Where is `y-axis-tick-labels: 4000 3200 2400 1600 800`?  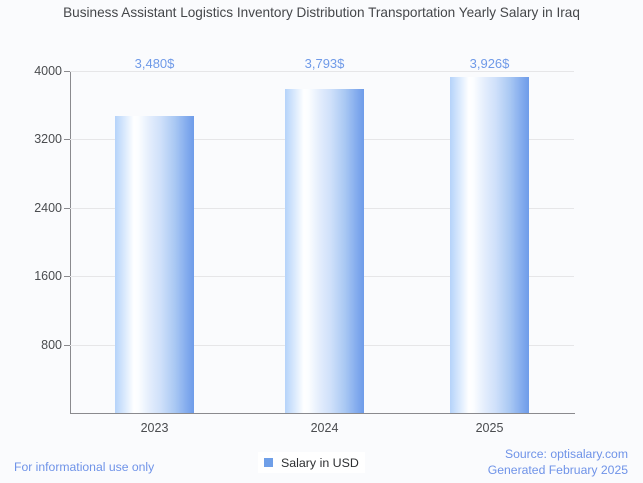 y-axis-tick-labels: 4000 3200 2400 1600 800 is located at coordinates (31, 241).